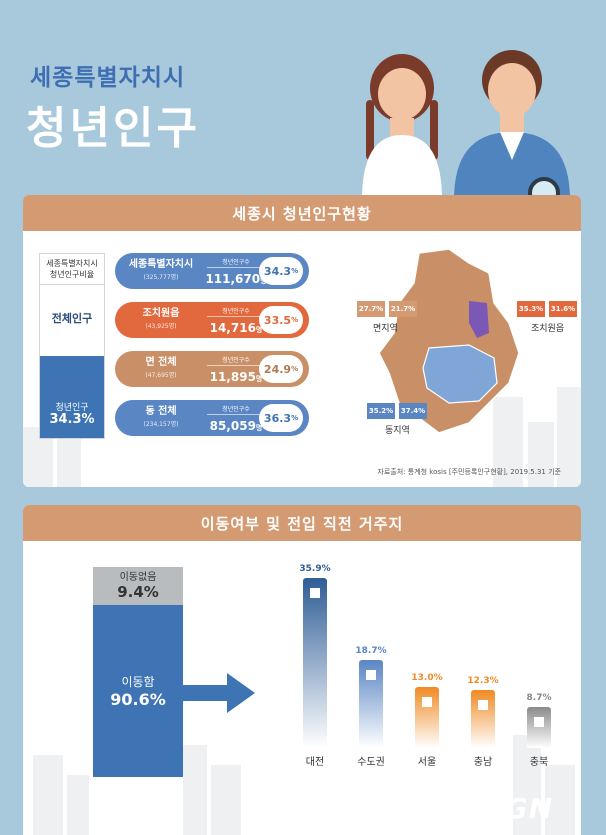 This screenshot has height=835, width=606. What do you see at coordinates (113, 128) in the screenshot?
I see `title-main: 청년인구` at bounding box center [113, 128].